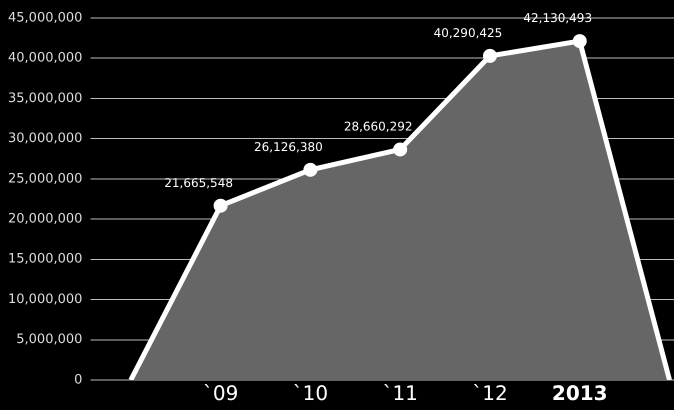 This screenshot has height=410, width=674. I want to click on y-tick-label: 40,000,000, so click(45, 58).